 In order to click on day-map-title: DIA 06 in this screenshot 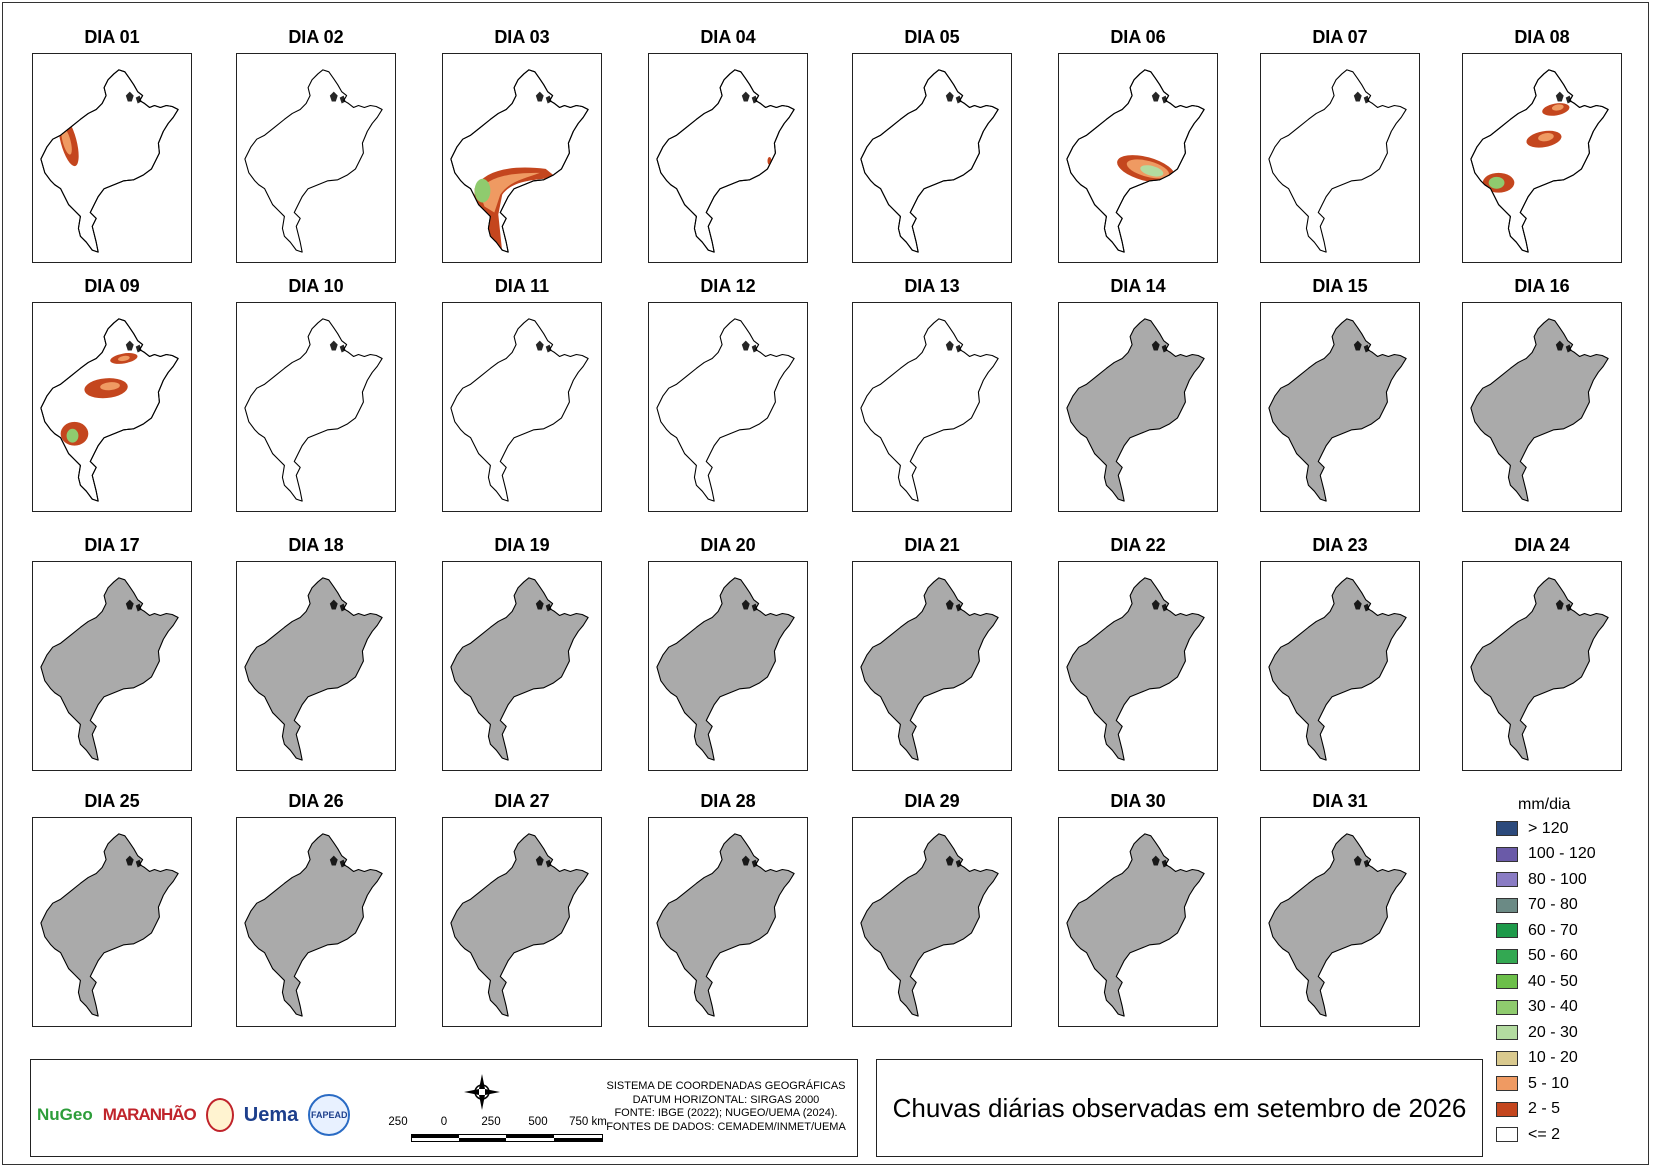, I will do `click(1138, 37)`.